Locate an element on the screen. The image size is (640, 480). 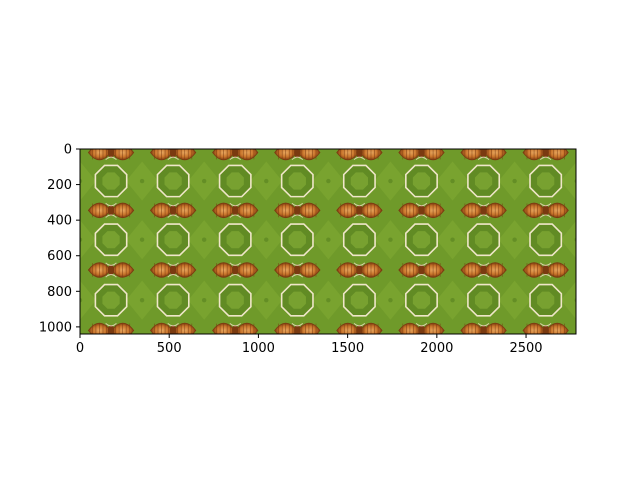
x-axis: 0 500 1000 1500 2000 2500 is located at coordinates (309, 345).